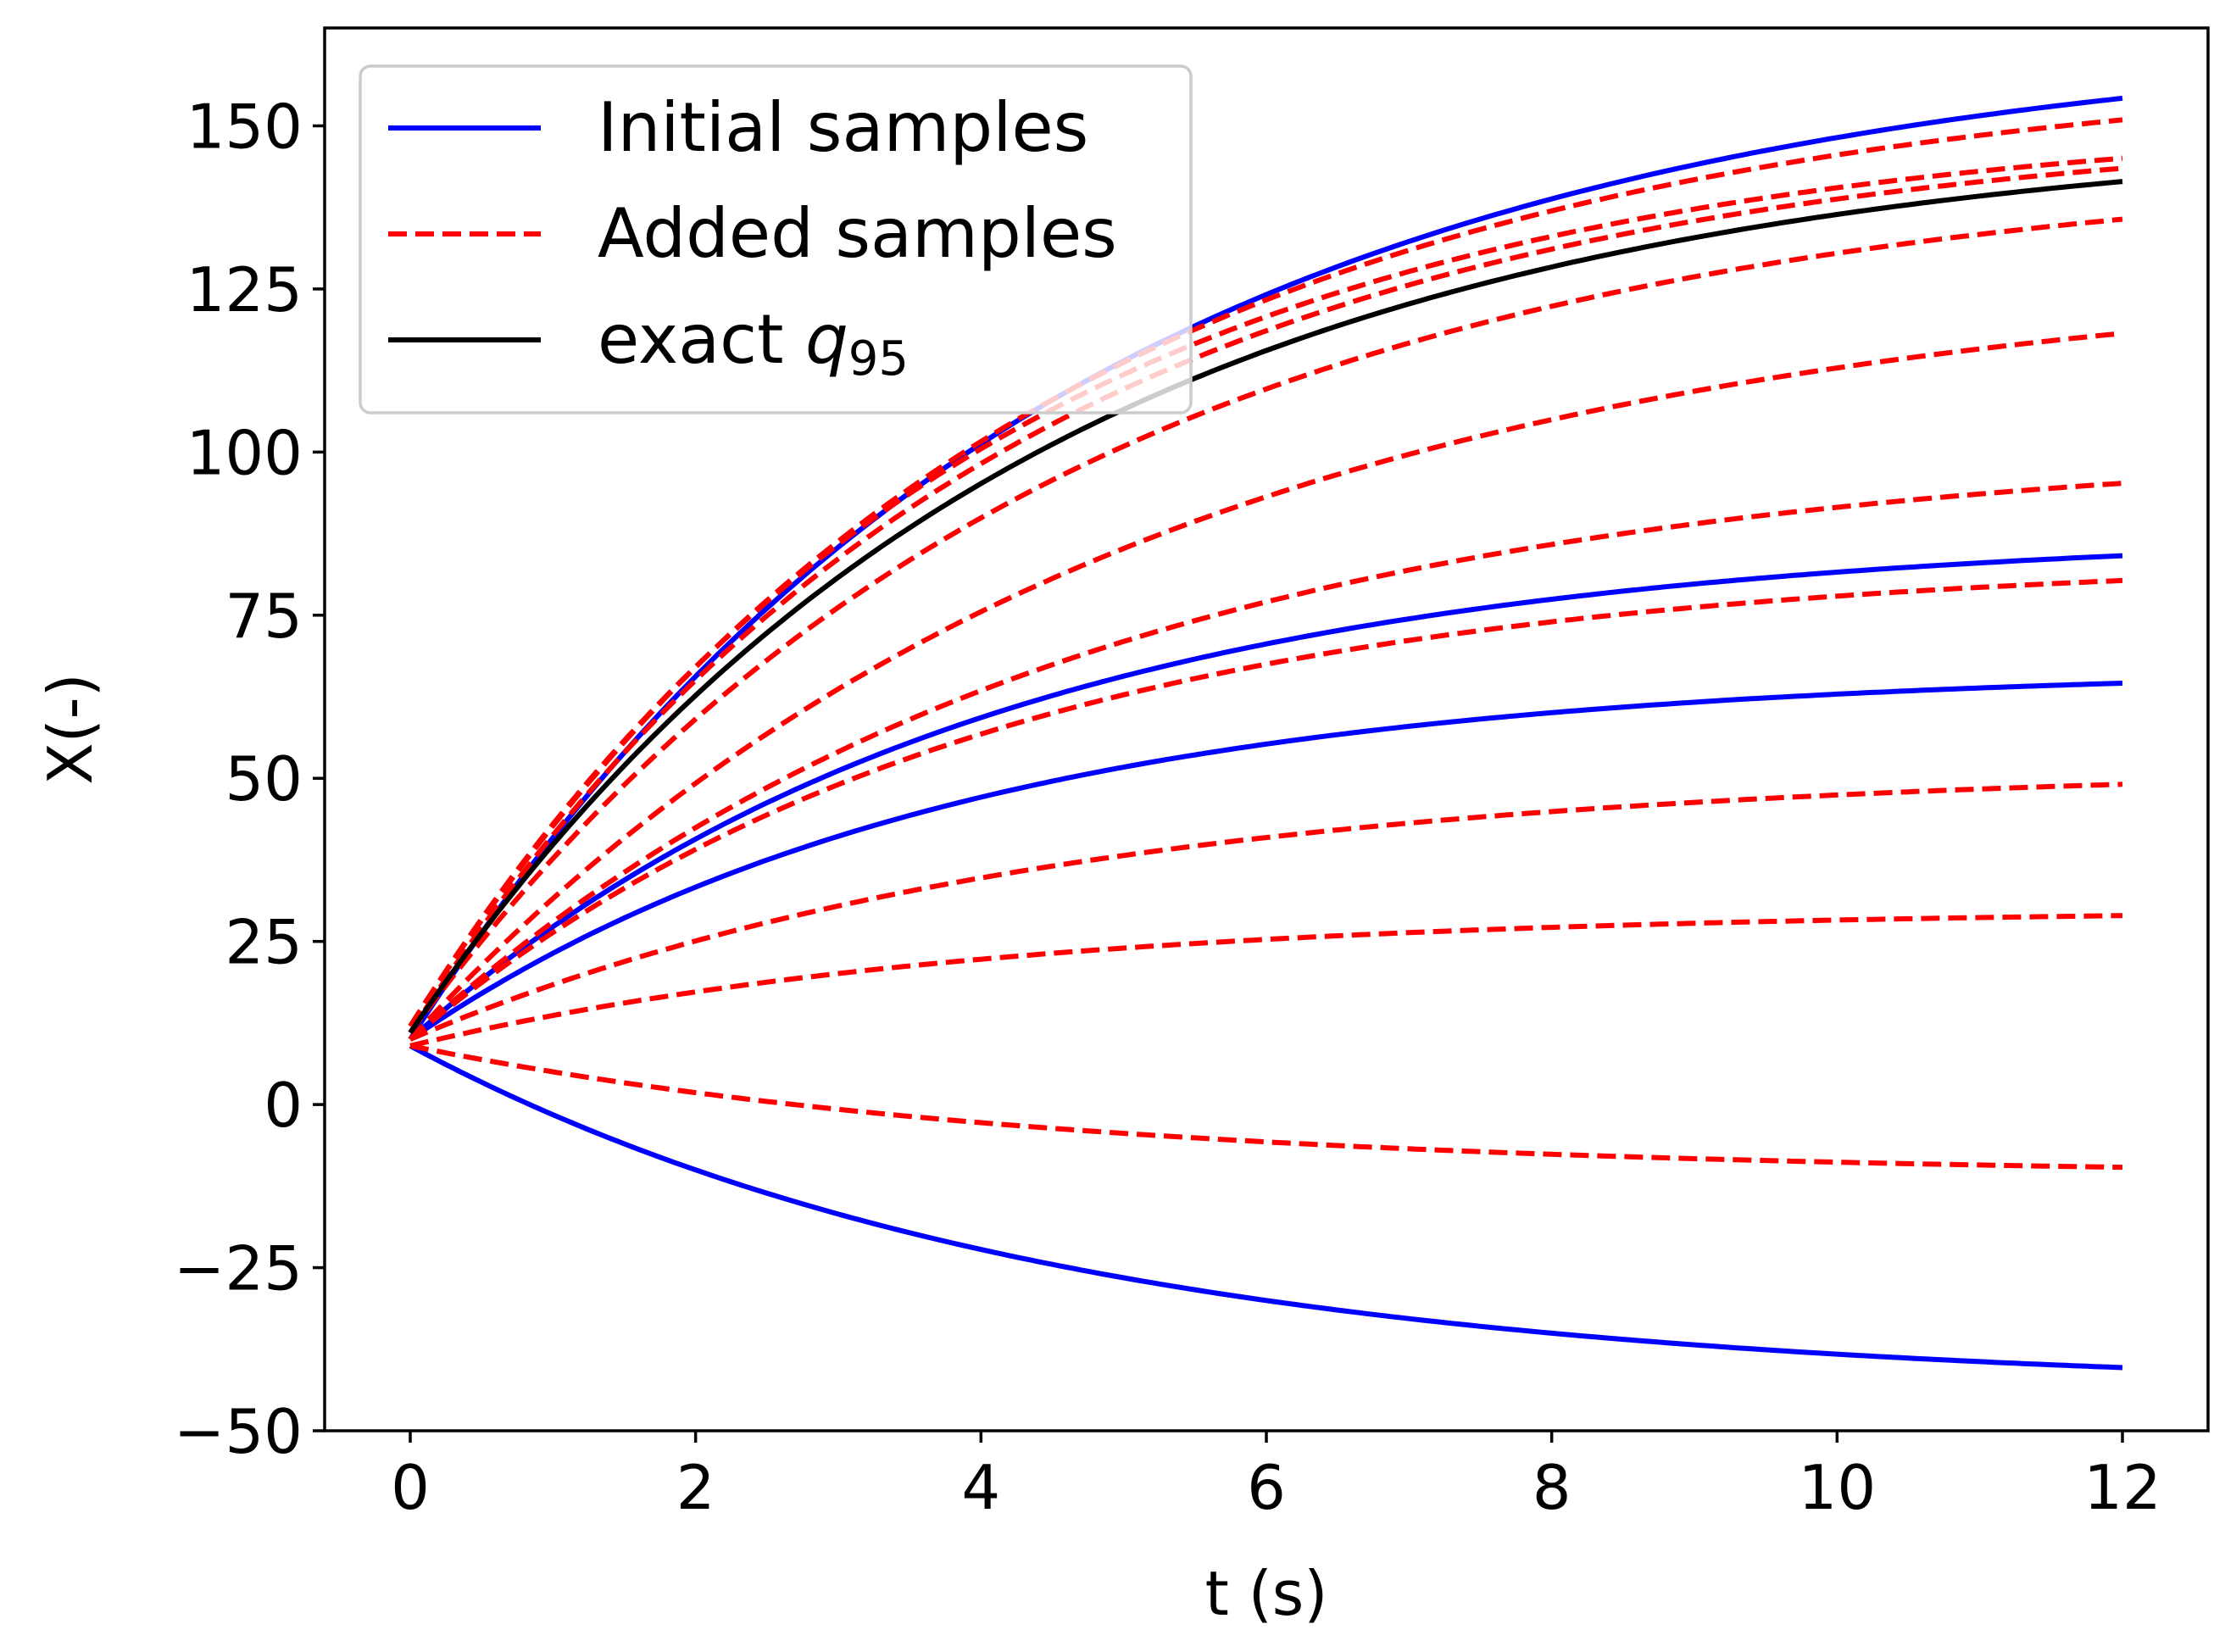  Describe the element at coordinates (244, 289) in the screenshot. I see `y-tick-label-125: 125` at that location.